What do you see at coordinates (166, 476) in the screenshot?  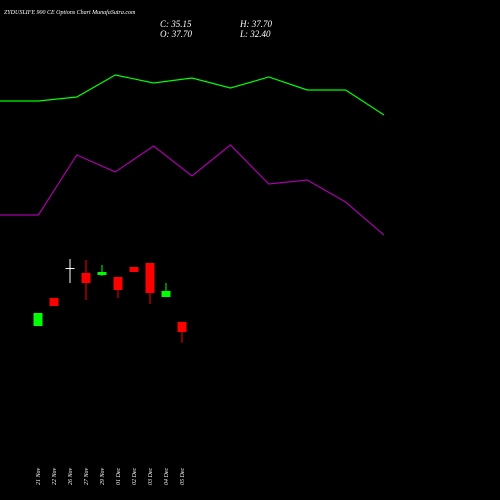 I see `x-tick-label: 04 Dec` at bounding box center [166, 476].